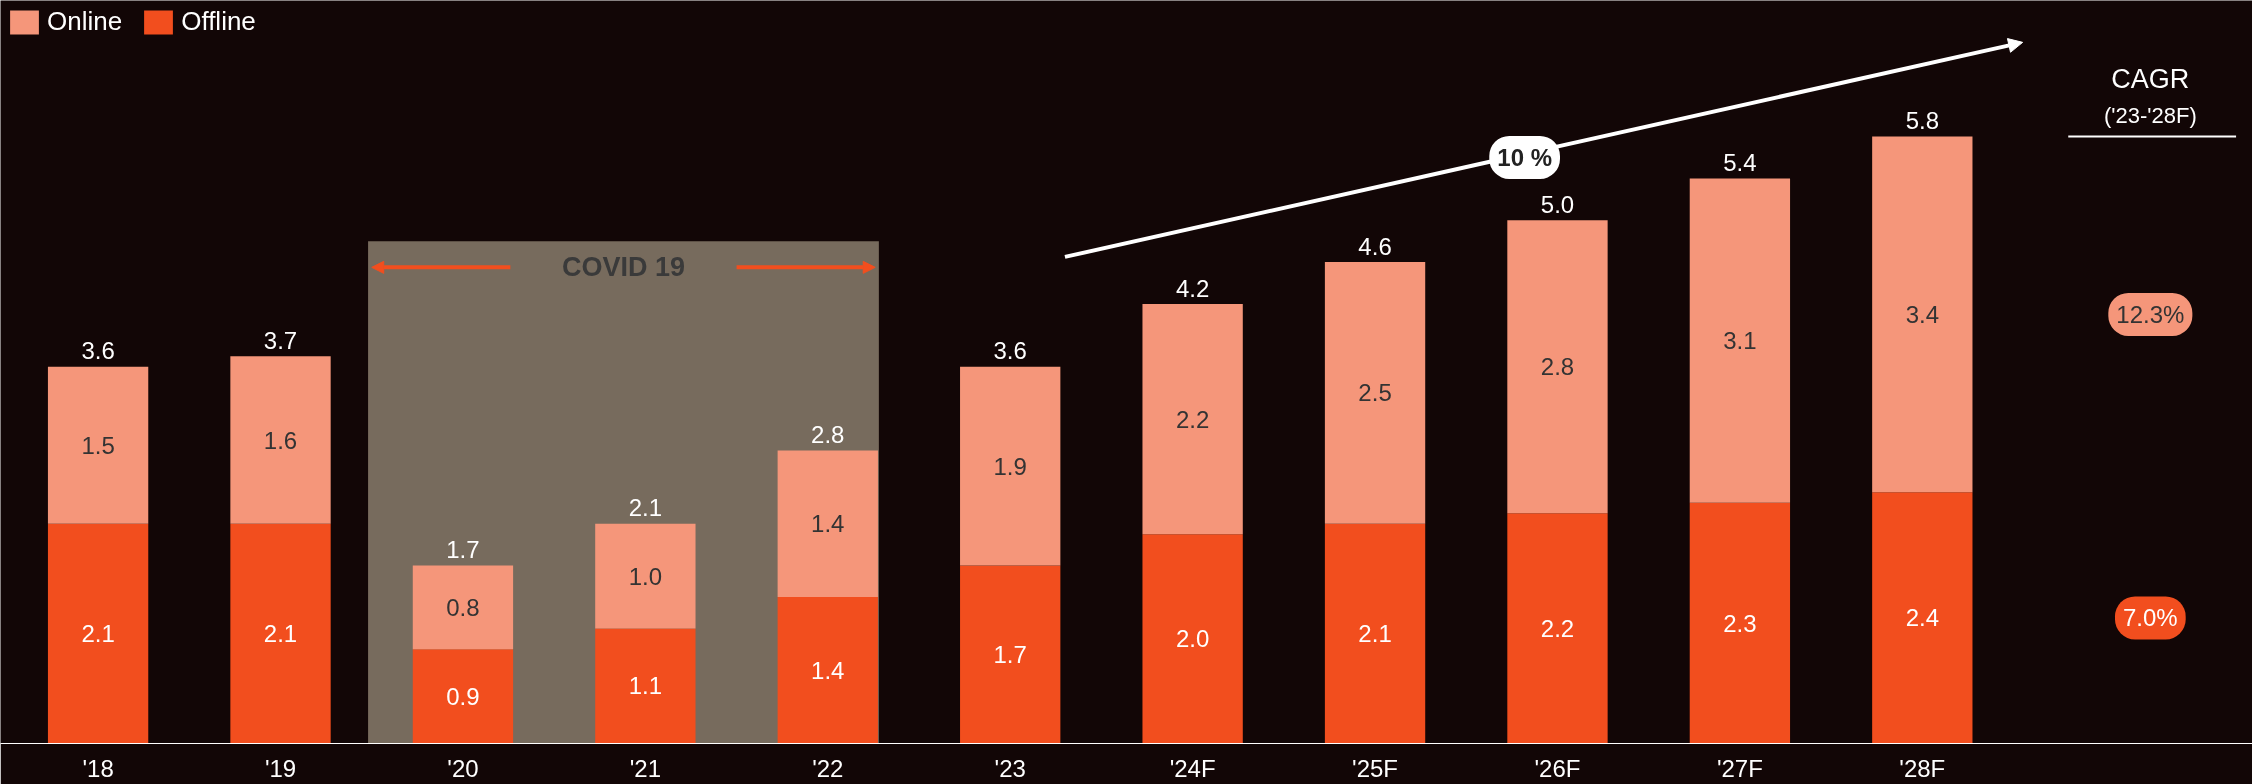 The width and height of the screenshot is (2252, 784). What do you see at coordinates (1192, 288) in the screenshot?
I see `total-label: 4.2` at bounding box center [1192, 288].